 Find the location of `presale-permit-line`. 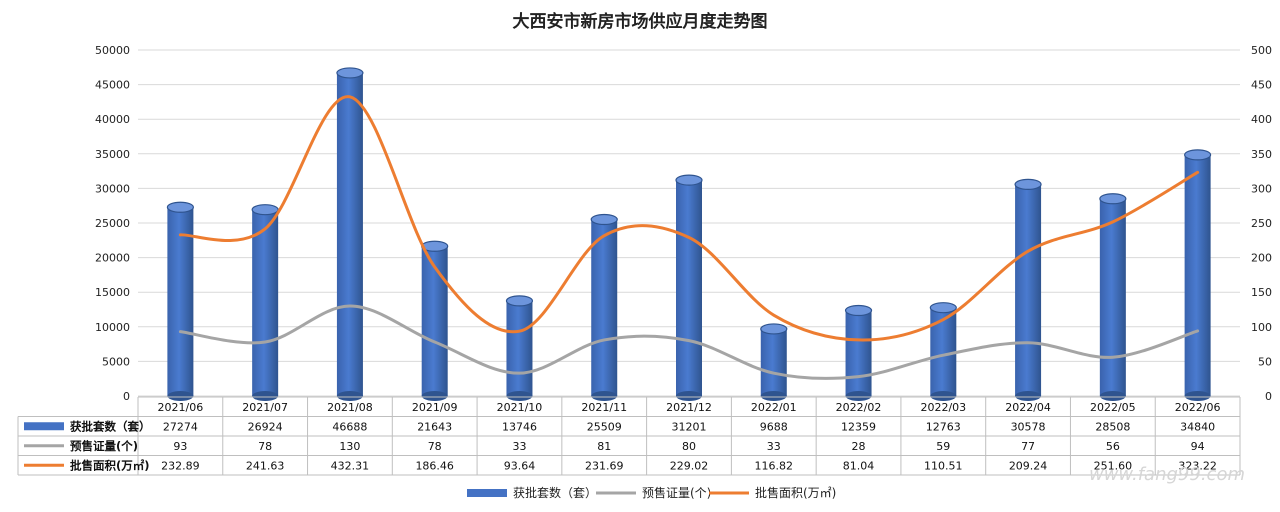

presale-permit-line is located at coordinates (689, 342).